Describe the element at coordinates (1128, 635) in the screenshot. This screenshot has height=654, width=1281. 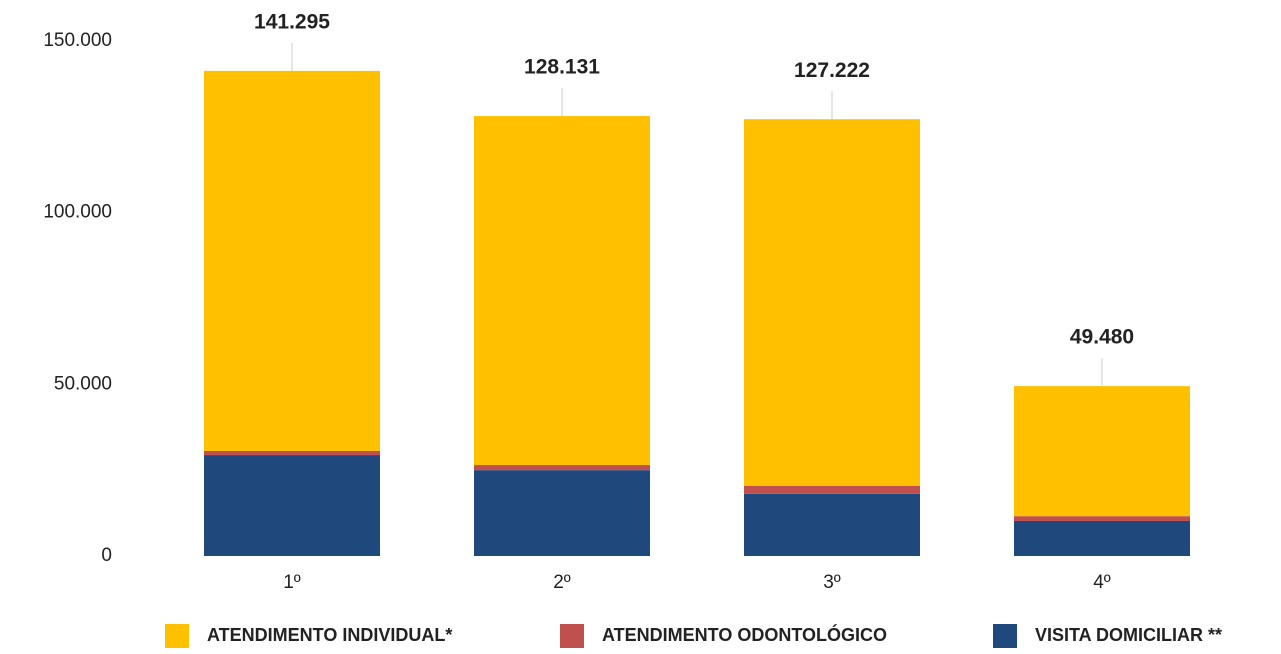
I see `legend-label: VISITA DOMICILIAR **` at that location.